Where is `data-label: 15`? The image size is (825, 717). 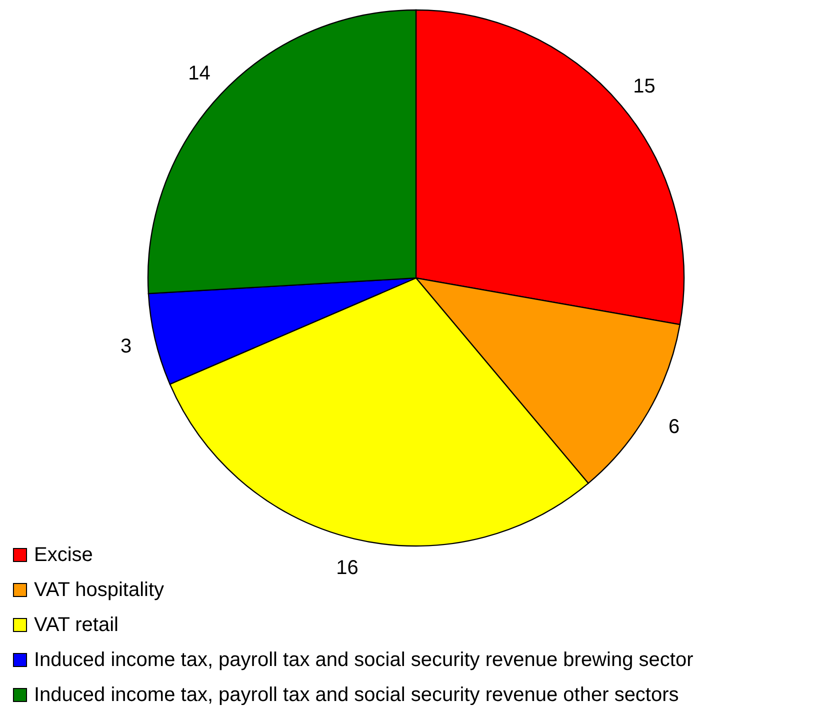 data-label: 15 is located at coordinates (644, 86).